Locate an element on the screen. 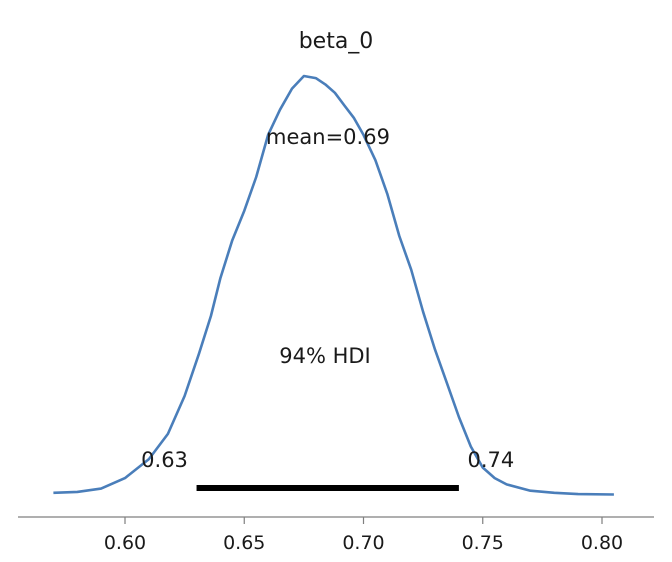  x-axis-ticks: 0.60 0.65 0.70 0.75 0.80 is located at coordinates (363, 535).